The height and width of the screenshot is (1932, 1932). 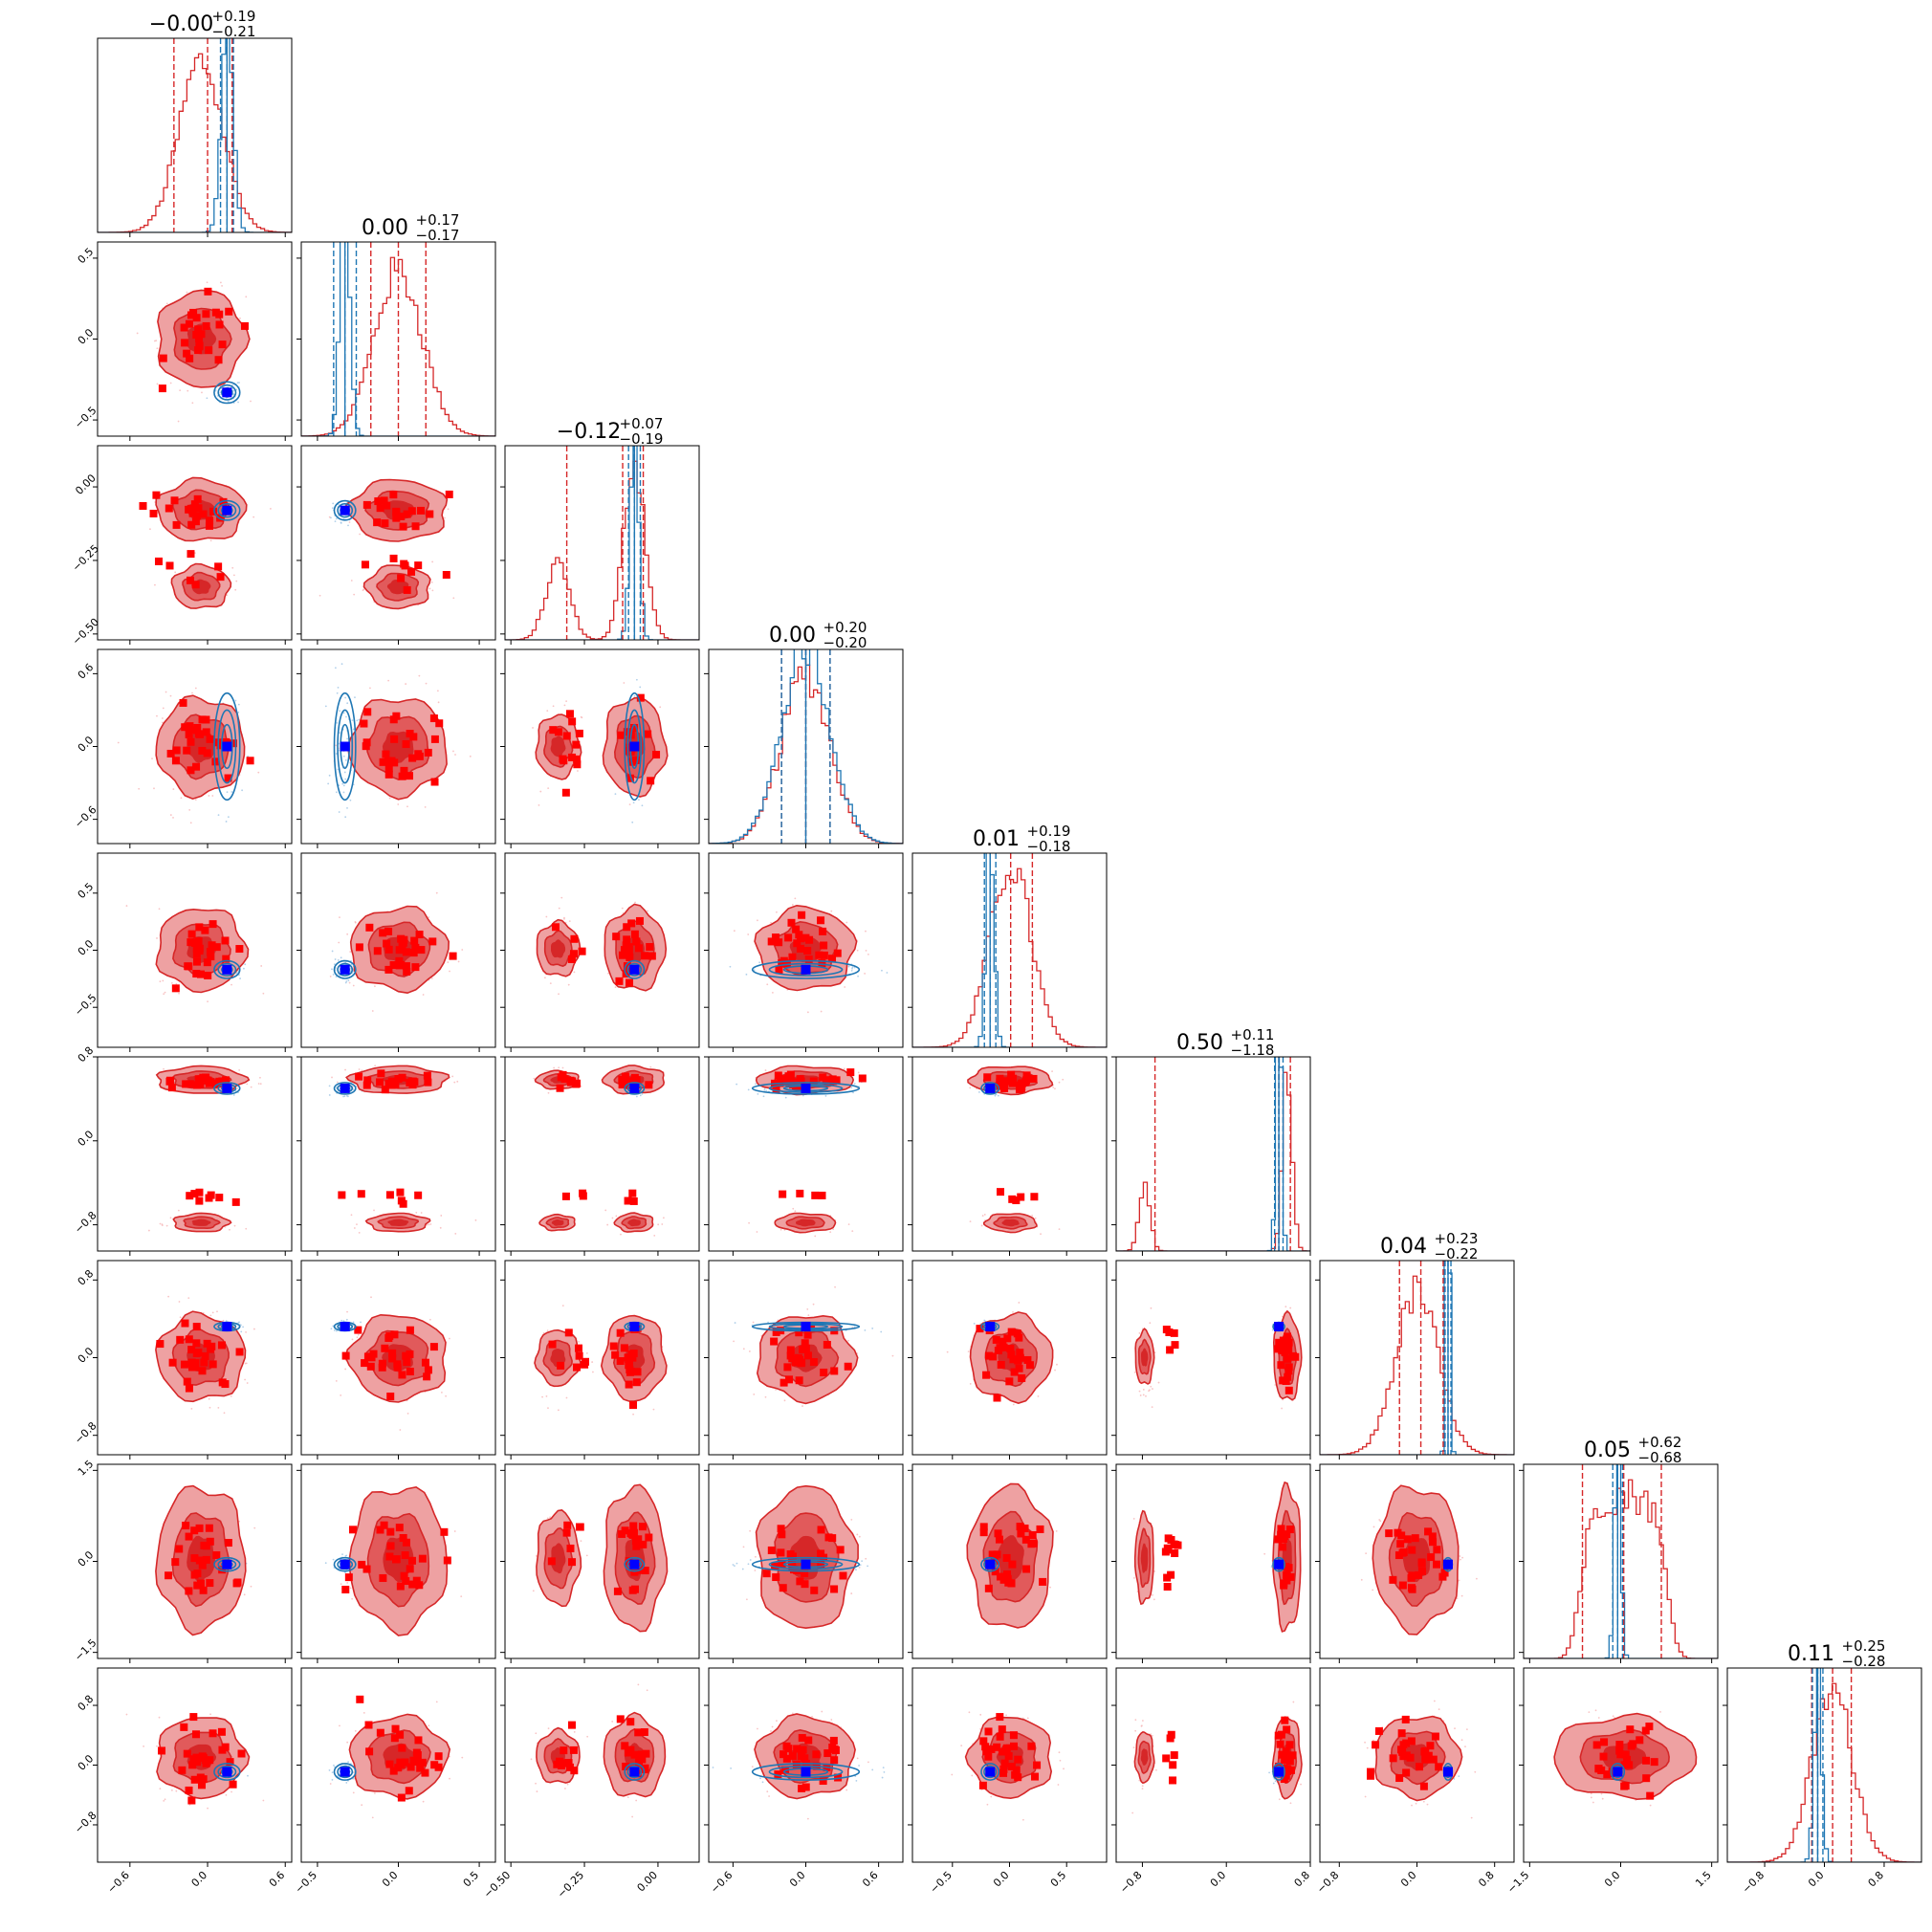 What do you see at coordinates (85, 1005) in the screenshot?
I see `y-tick-label: −0.5` at bounding box center [85, 1005].